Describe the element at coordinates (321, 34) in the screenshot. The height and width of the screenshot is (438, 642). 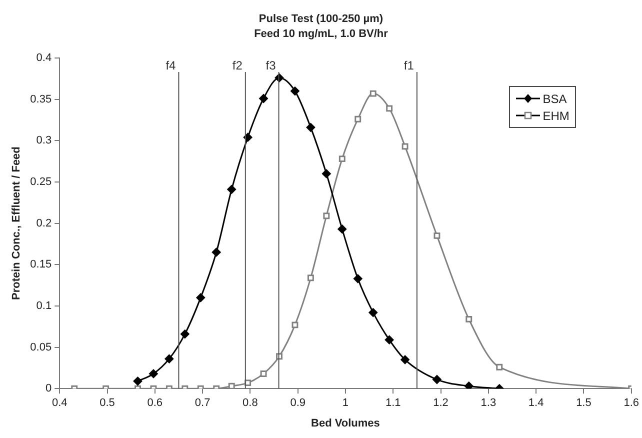
I see `chart-subtitle: Feed 10 mg/mL, 1.0 BV/hr` at that location.